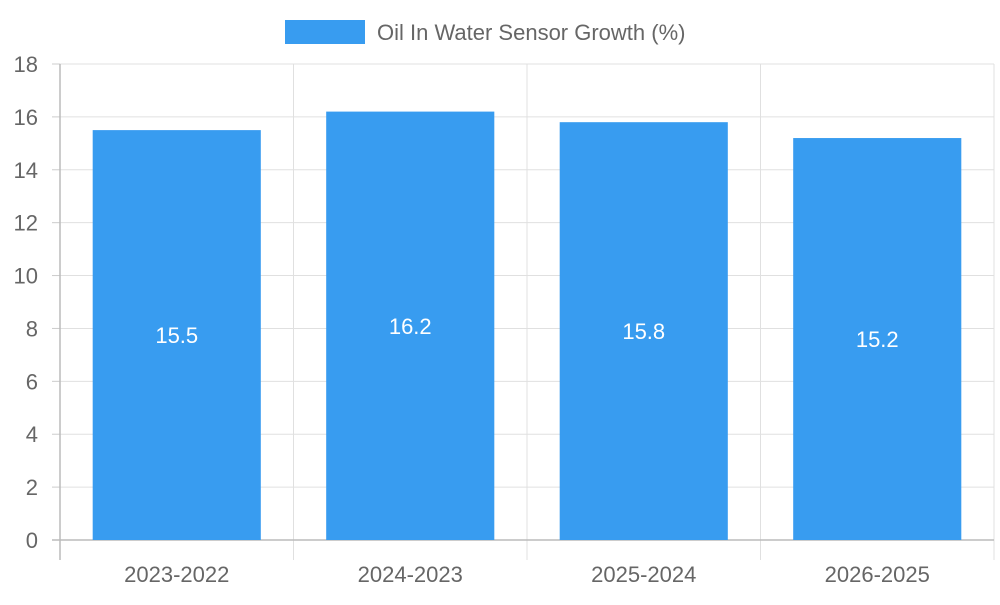 The width and height of the screenshot is (1000, 605). I want to click on x-tick-label: 2025-2024, so click(643, 574).